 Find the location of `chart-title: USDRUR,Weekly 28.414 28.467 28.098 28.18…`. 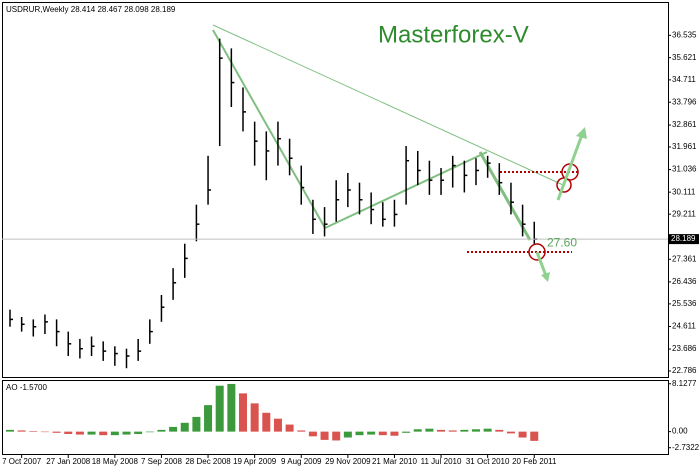

chart-title: USDRUR,Weekly 28.414 28.467 28.098 28.18… is located at coordinates (91, 9).